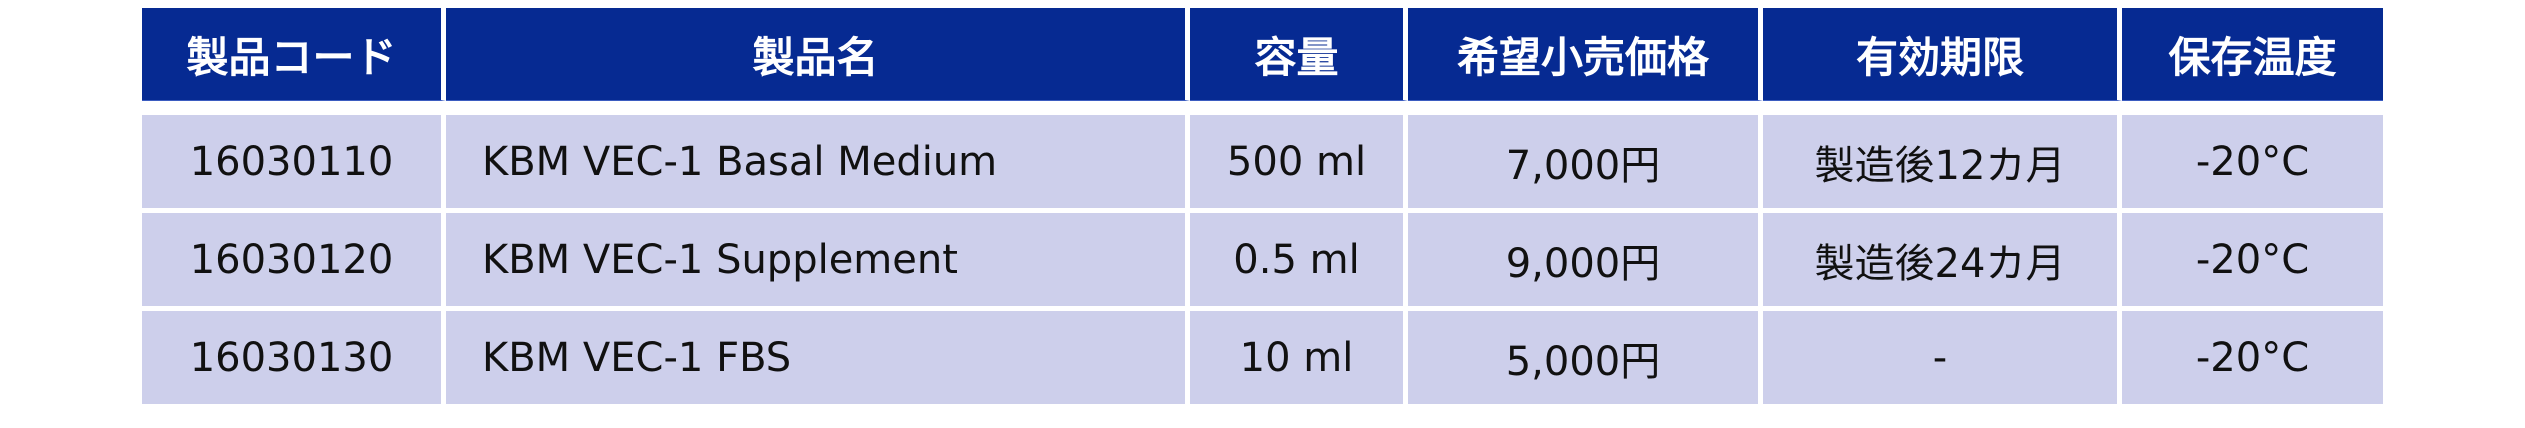  Describe the element at coordinates (1299, 54) in the screenshot. I see `header-volume: 容量` at that location.